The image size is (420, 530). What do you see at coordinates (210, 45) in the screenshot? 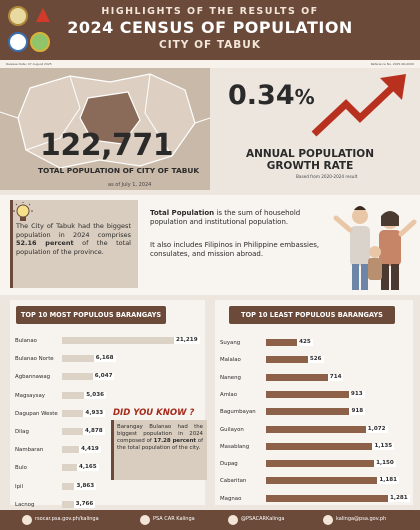
I see `header-city: CITY OF TABUK` at bounding box center [210, 45].